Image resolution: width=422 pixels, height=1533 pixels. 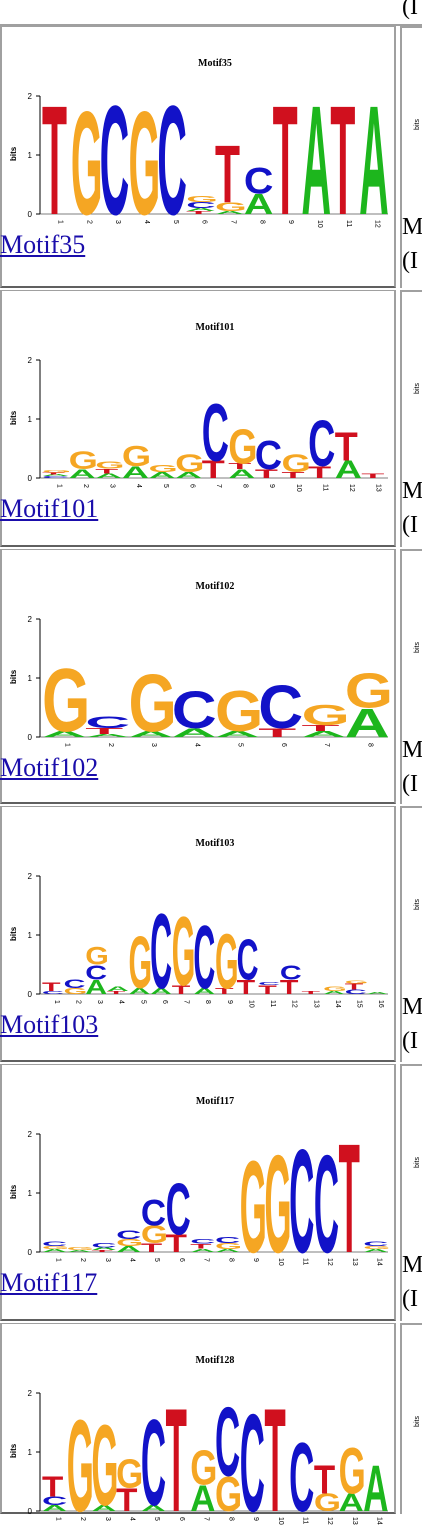 What do you see at coordinates (380, 1004) in the screenshot?
I see `position-label: 16` at bounding box center [380, 1004].